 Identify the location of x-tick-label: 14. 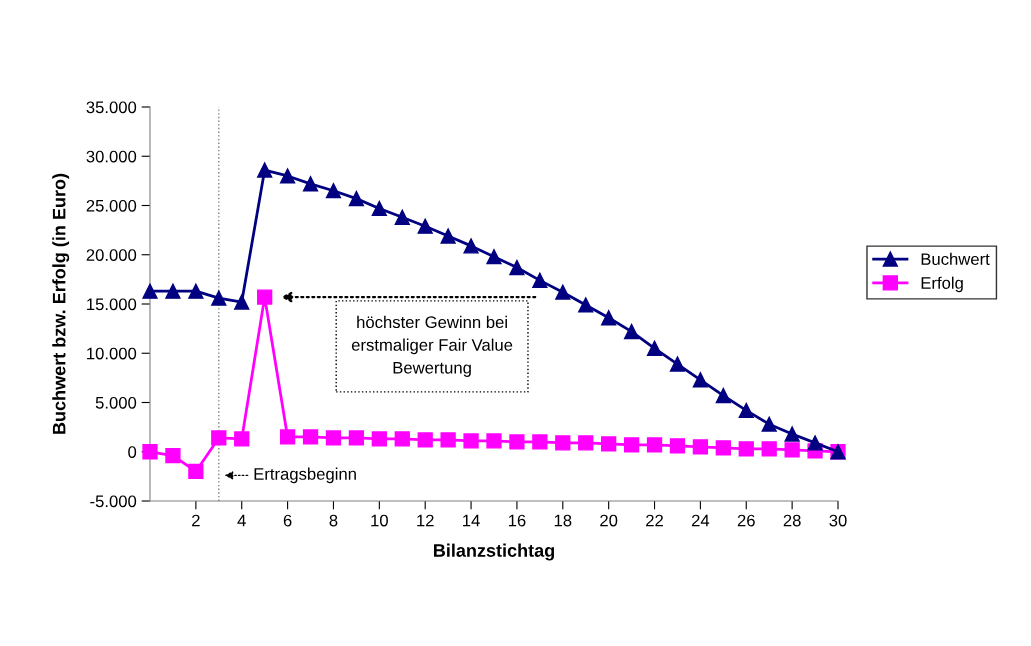
(471, 520).